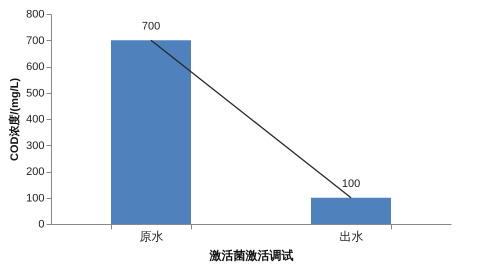  I want to click on x-tick-label: 原水, so click(152, 237).